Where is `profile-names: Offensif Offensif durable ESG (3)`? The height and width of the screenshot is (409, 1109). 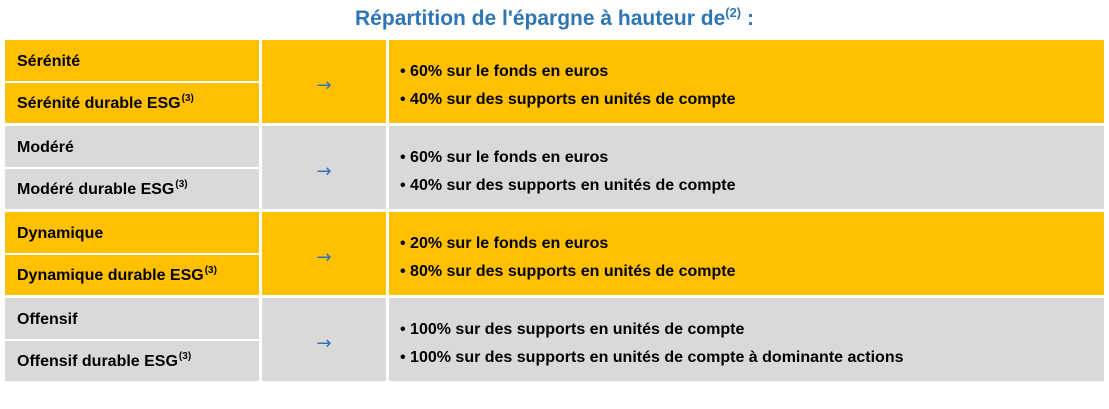
profile-names: Offensif Offensif durable ESG (3) is located at coordinates (132, 339).